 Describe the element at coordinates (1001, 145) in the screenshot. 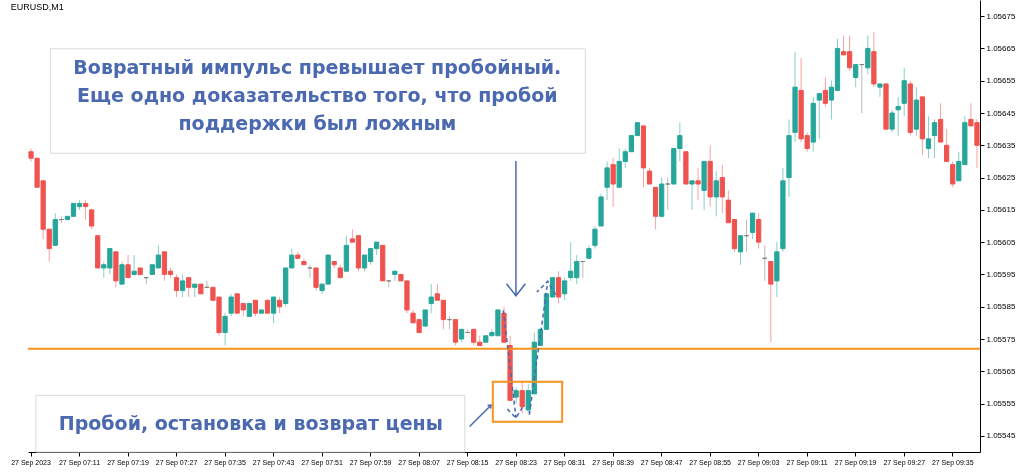

I see `y-tick-label: 1.05635` at that location.